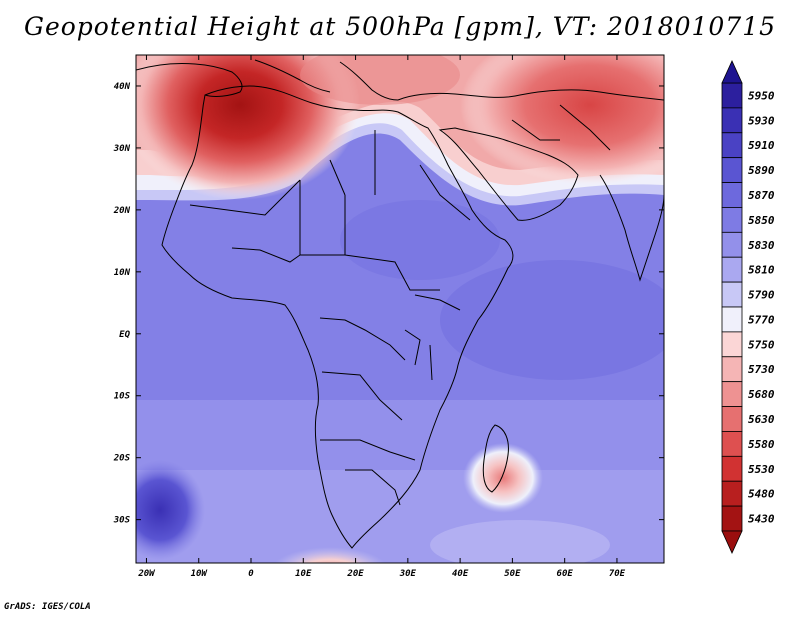 The width and height of the screenshot is (800, 618). I want to click on lon-tick-label: 70E, so click(617, 574).